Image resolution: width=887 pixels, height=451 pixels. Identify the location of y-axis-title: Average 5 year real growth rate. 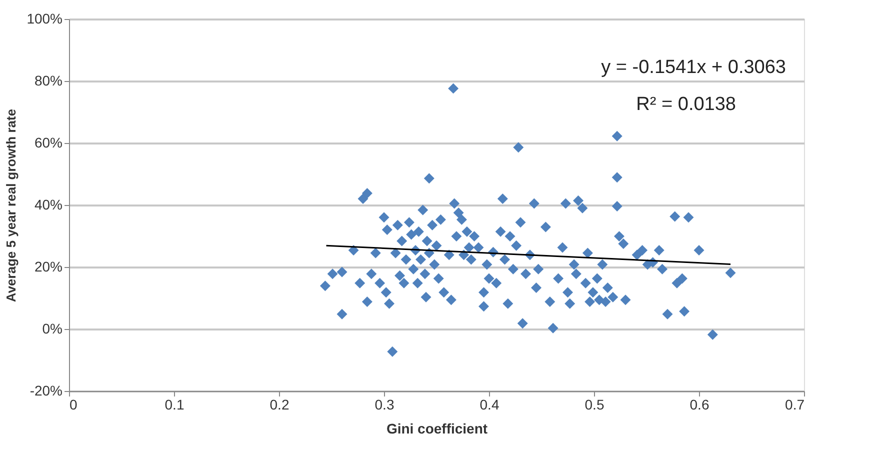
(11, 205).